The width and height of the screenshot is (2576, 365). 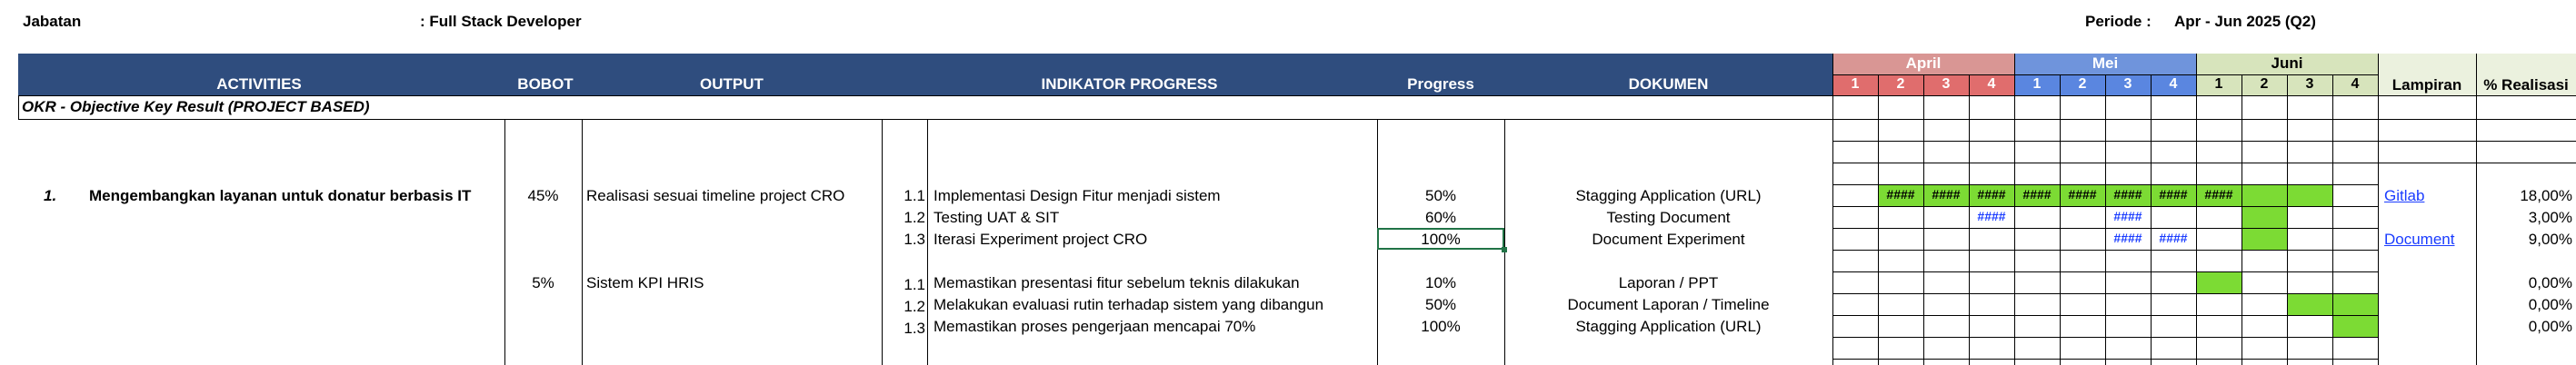 I want to click on indicator-dokumen: Testing Document, so click(x=1669, y=217).